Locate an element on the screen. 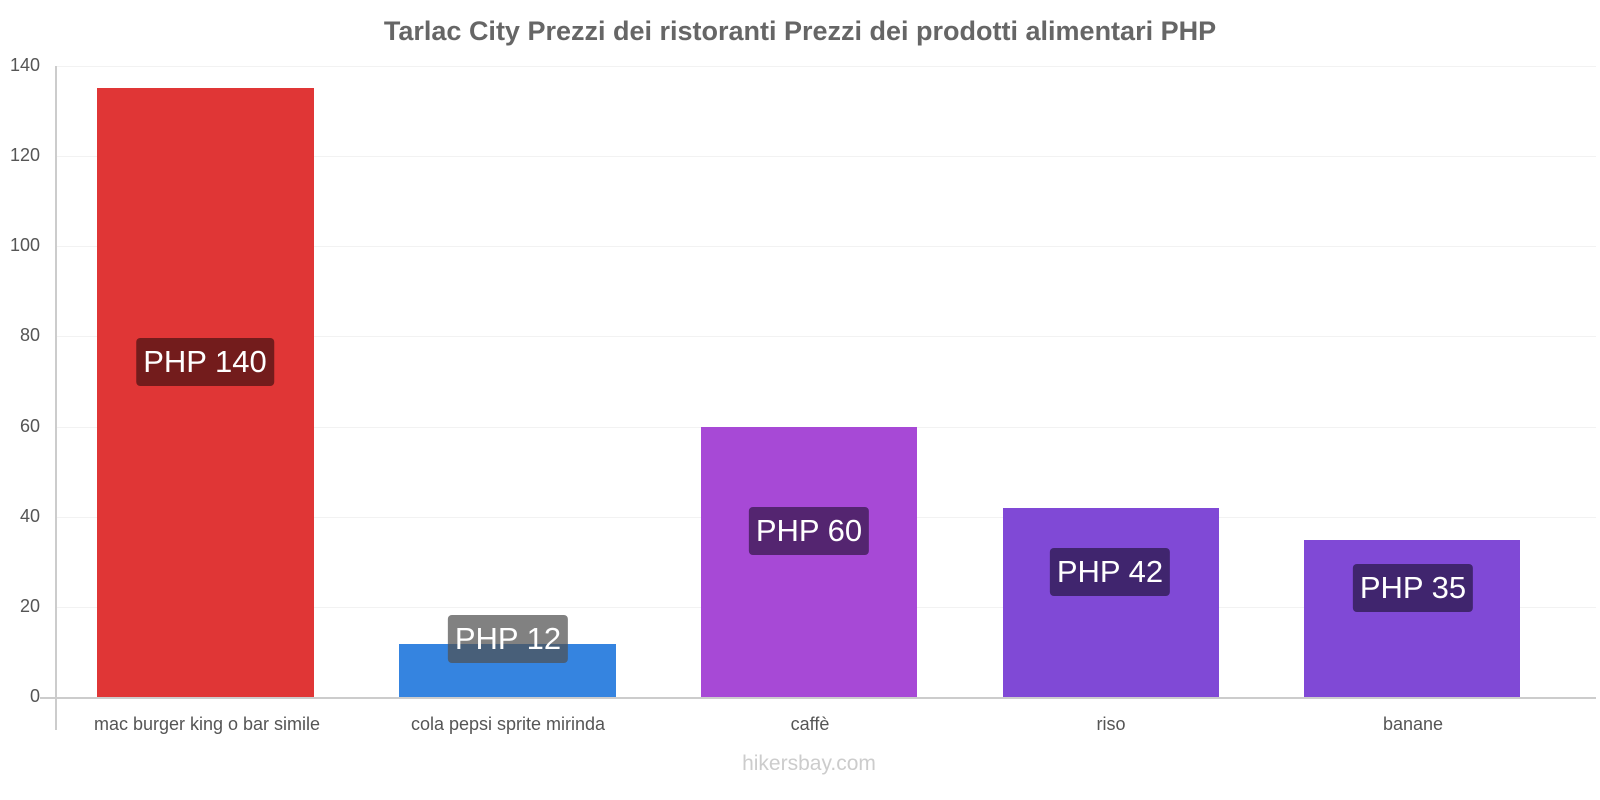 Image resolution: width=1600 pixels, height=800 pixels. y-tick: 100 is located at coordinates (24, 245).